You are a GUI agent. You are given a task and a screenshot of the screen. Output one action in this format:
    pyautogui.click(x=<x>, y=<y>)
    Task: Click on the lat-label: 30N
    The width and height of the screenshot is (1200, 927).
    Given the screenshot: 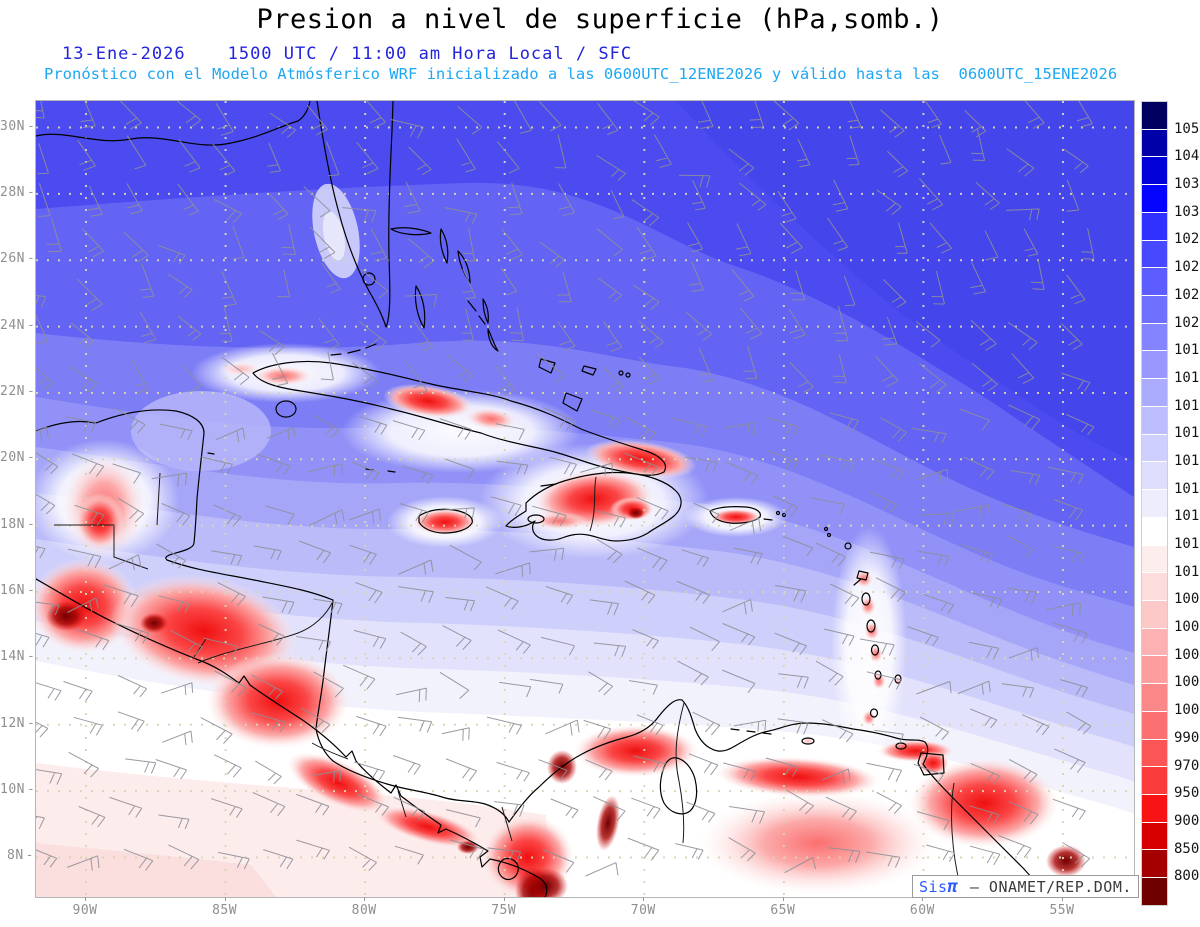 What is the action you would take?
    pyautogui.click(x=17, y=126)
    